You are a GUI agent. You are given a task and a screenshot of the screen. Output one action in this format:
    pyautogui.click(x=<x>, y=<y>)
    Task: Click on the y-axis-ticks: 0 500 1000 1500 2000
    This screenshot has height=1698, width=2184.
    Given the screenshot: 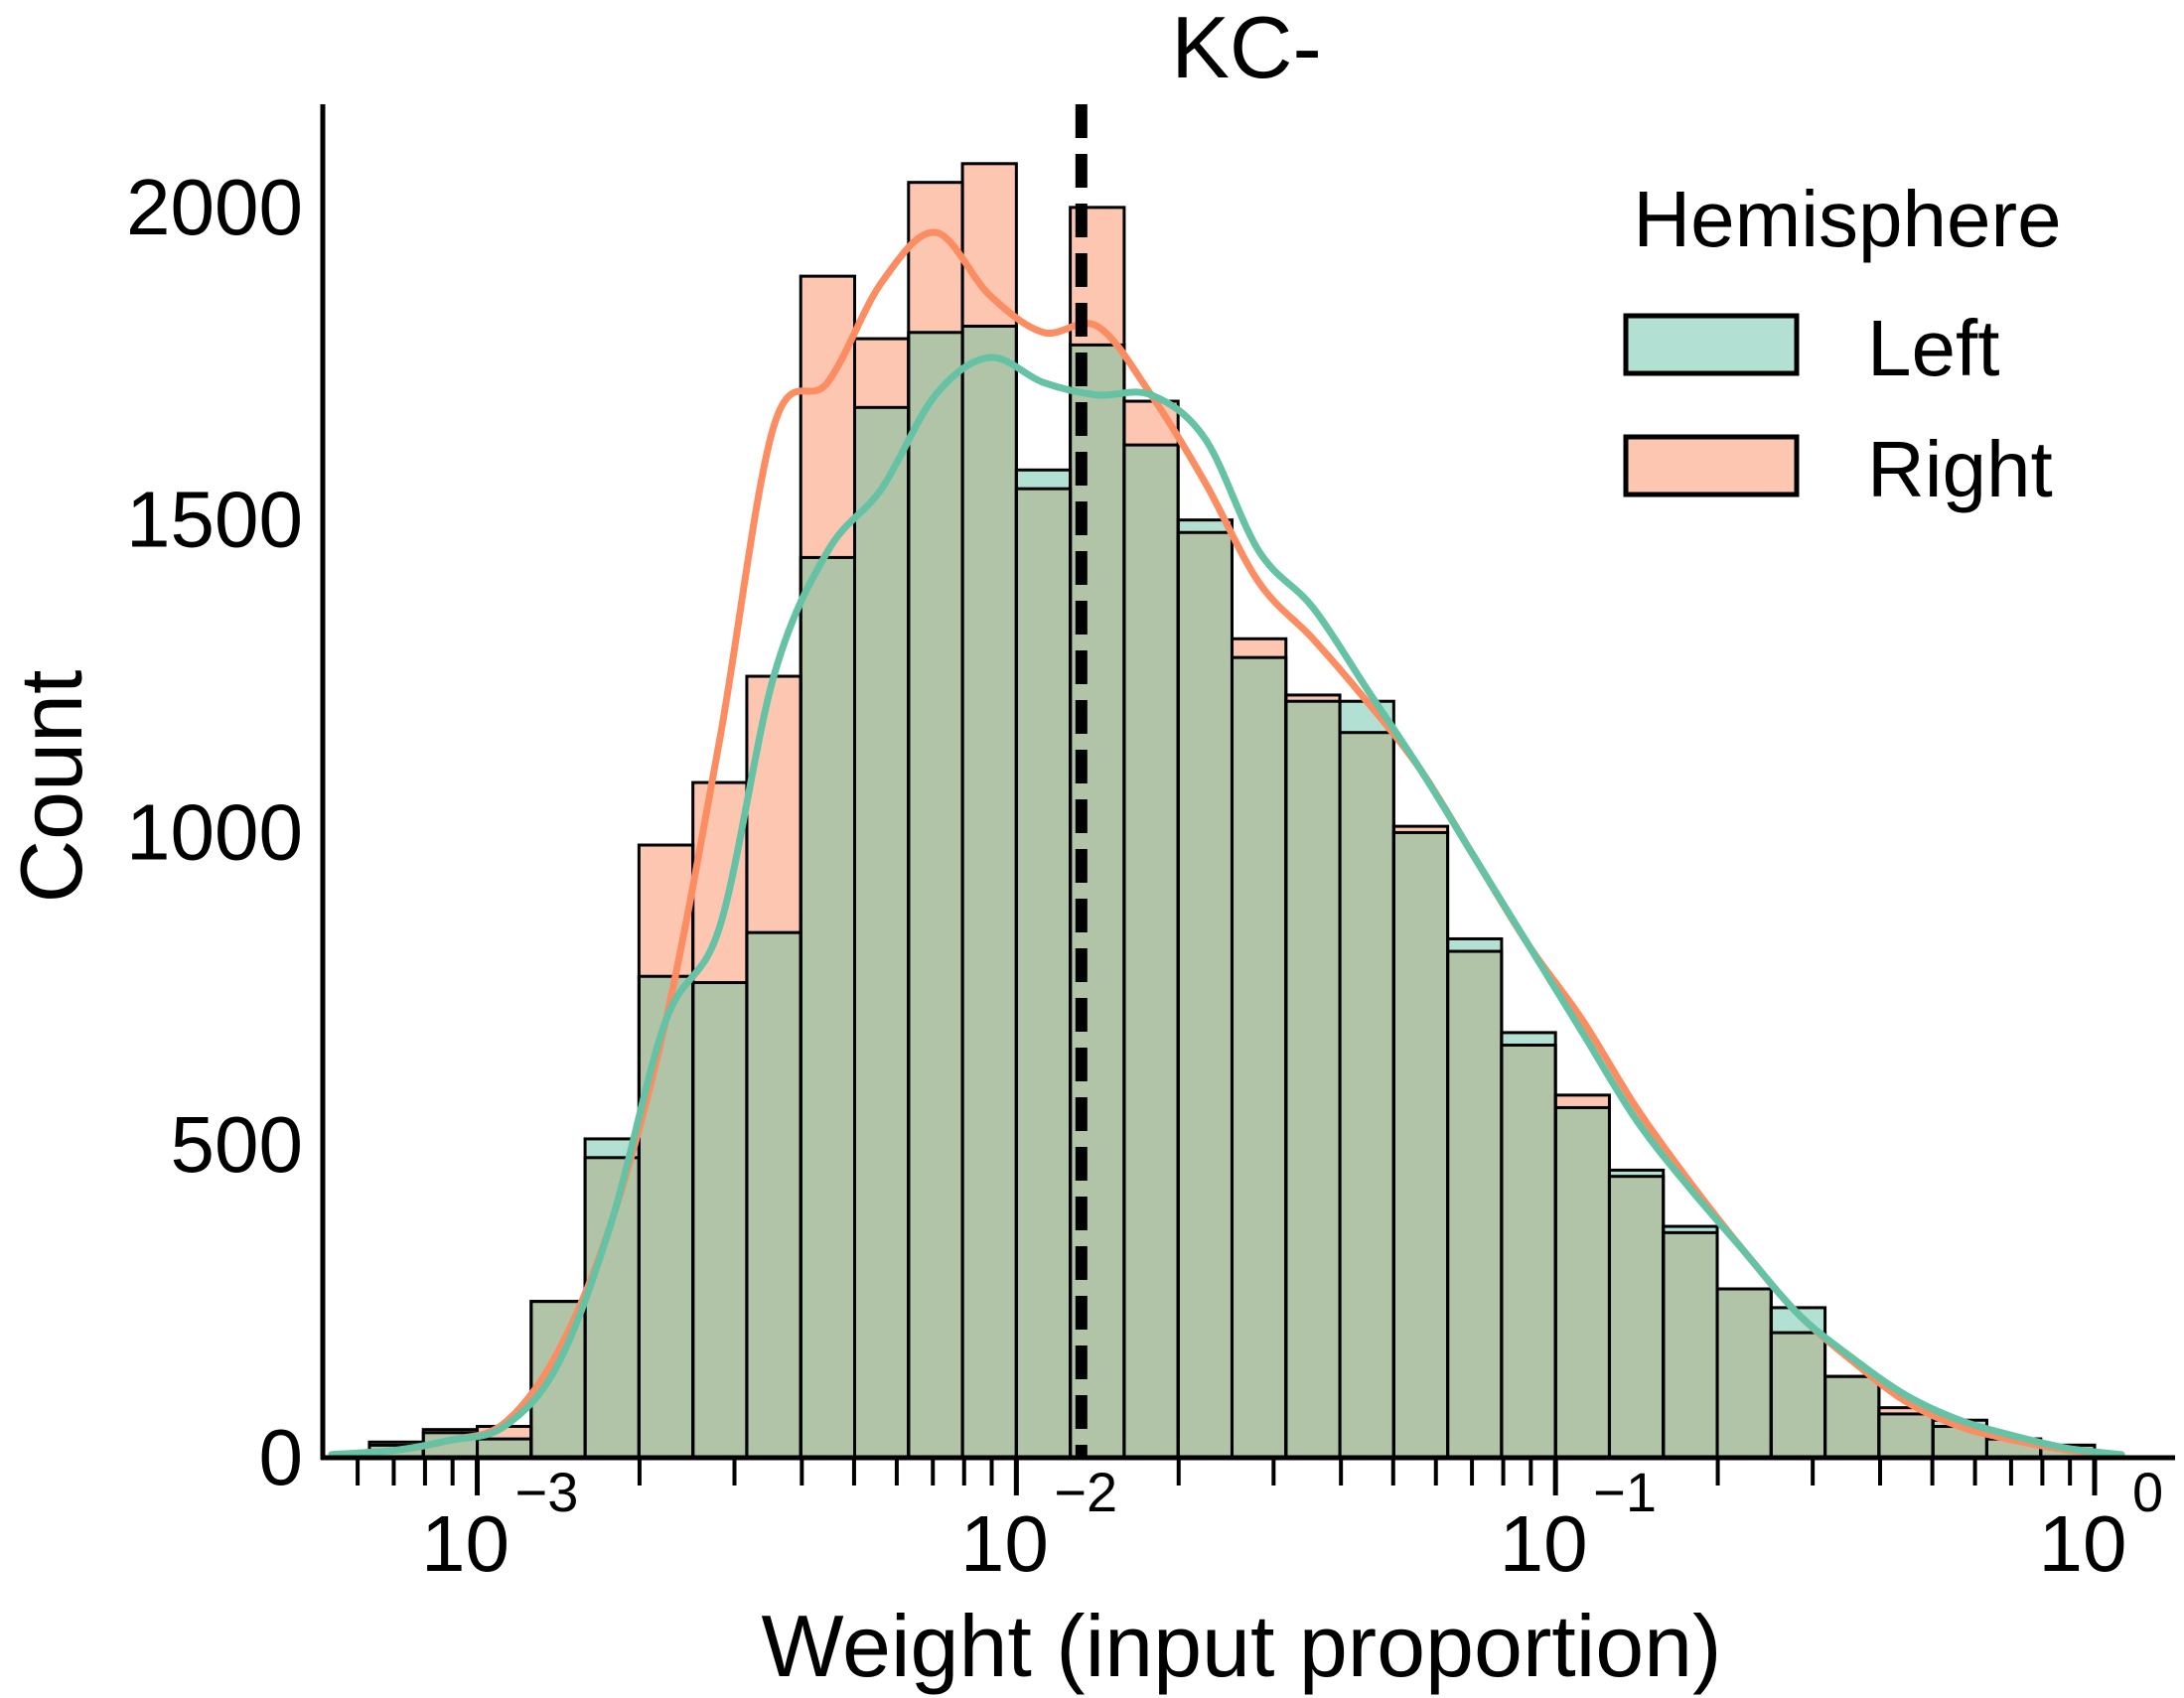 What is the action you would take?
    pyautogui.click(x=214, y=832)
    